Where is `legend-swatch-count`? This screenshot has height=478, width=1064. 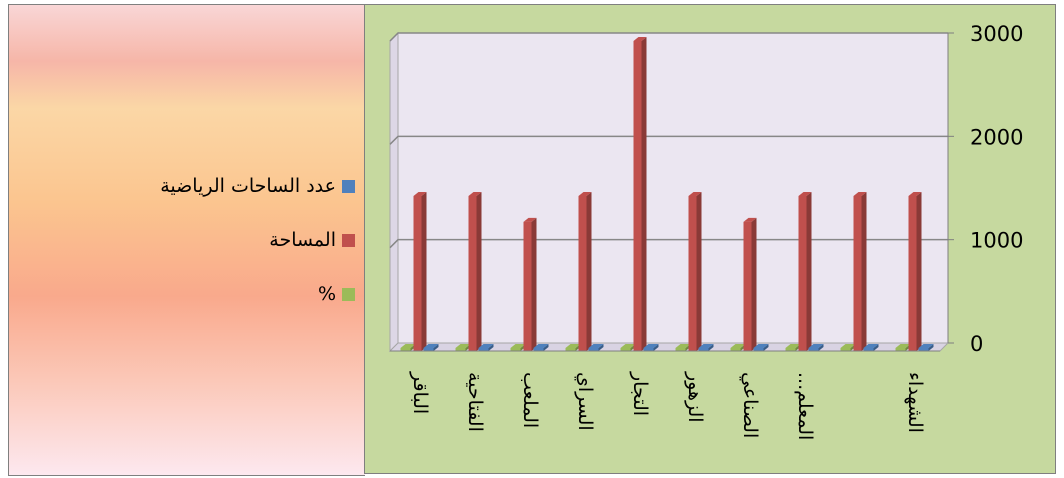
legend-swatch-count is located at coordinates (348, 186).